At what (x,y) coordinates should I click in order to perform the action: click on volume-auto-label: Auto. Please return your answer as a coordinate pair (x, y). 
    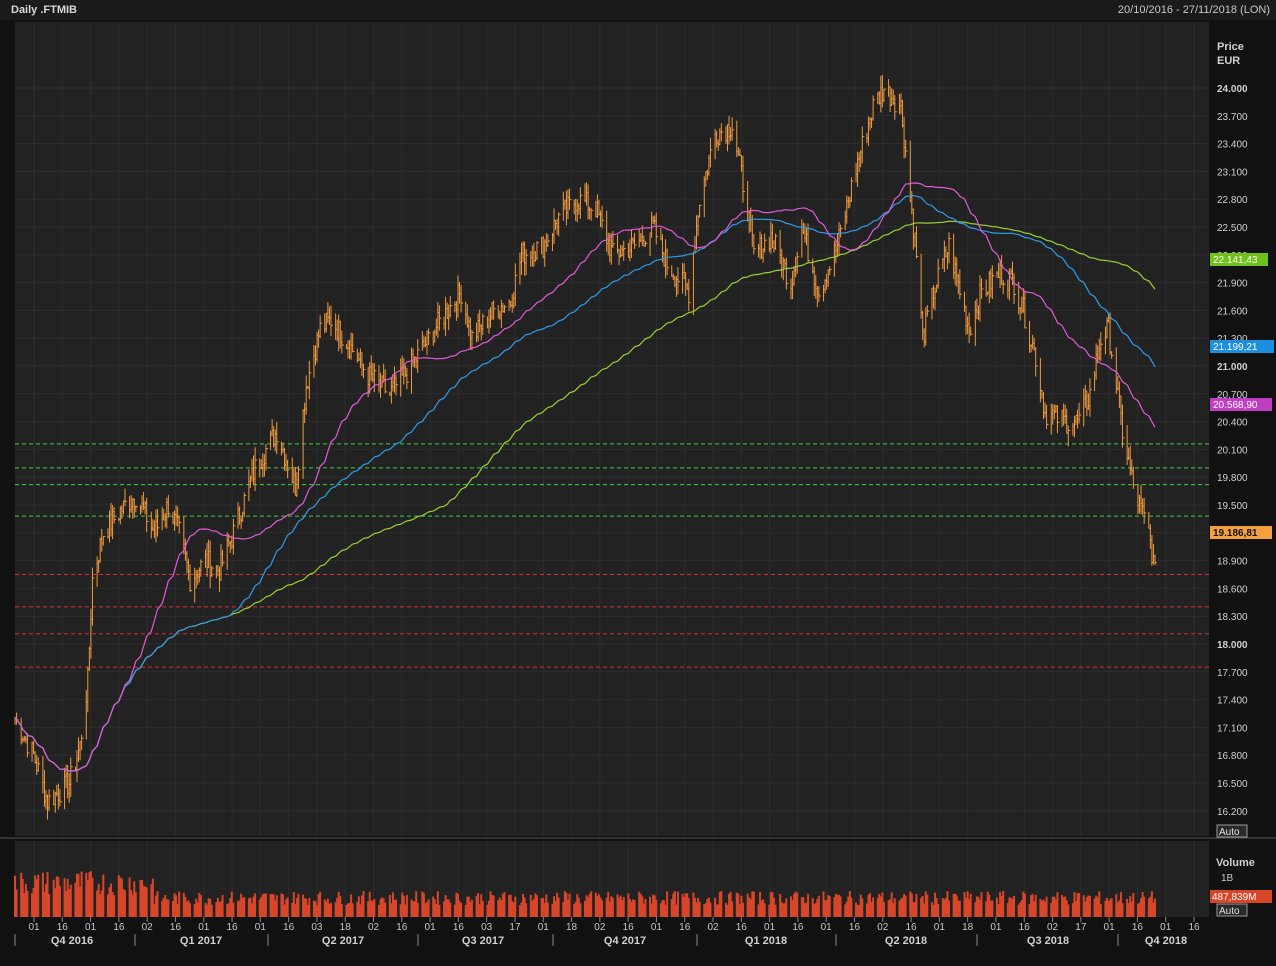
    Looking at the image, I should click on (1229, 911).